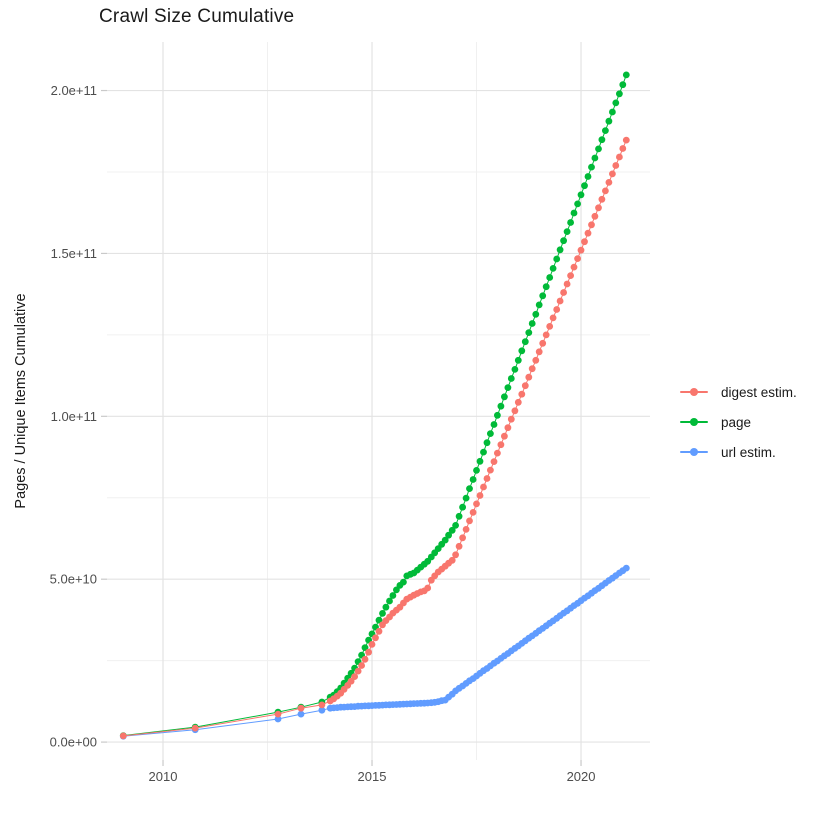 The width and height of the screenshot is (826, 827). Describe the element at coordinates (737, 392) in the screenshot. I see `legend-item-digest-estim: digest estim.` at that location.